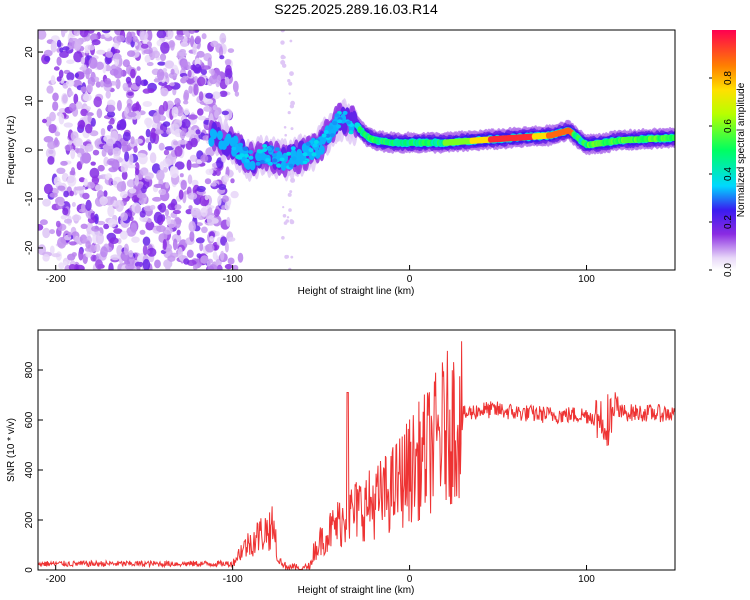  I want to click on colorbar-ticks: 0.0 0.2 0.4 0.6 0.8, so click(721, 174).